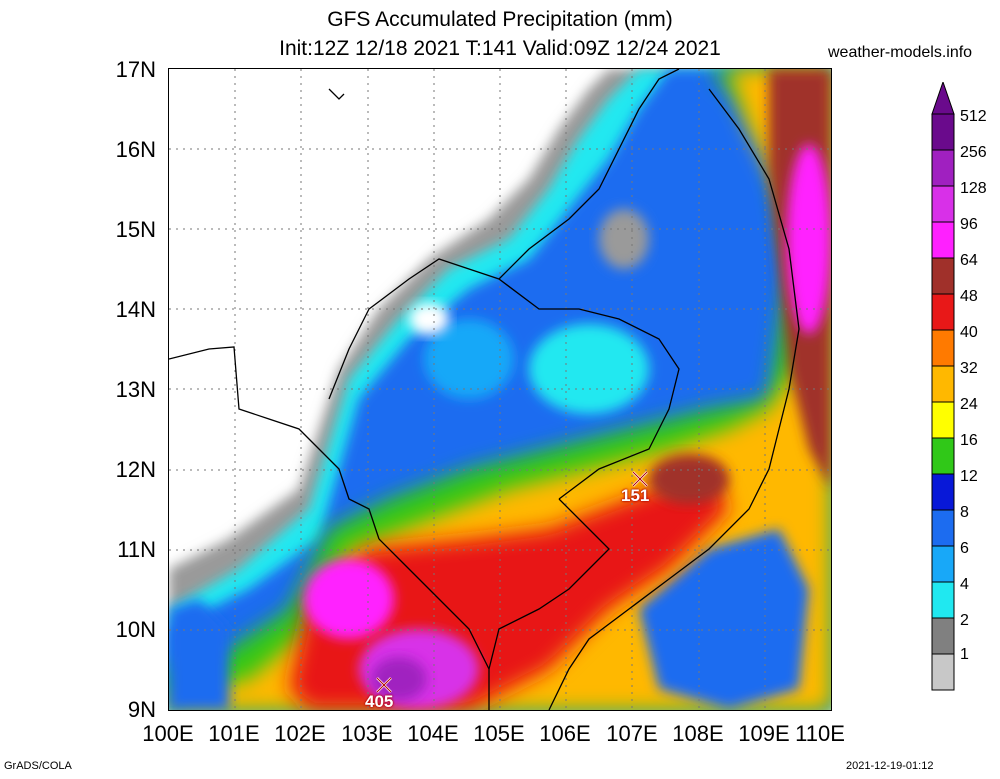  Describe the element at coordinates (964, 548) in the screenshot. I see `colorbar-label: 6` at that location.